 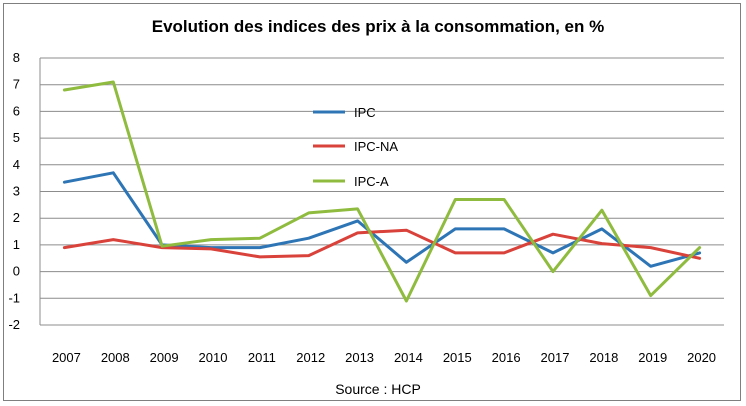 I want to click on x-tick-label: 2014, so click(x=408, y=357).